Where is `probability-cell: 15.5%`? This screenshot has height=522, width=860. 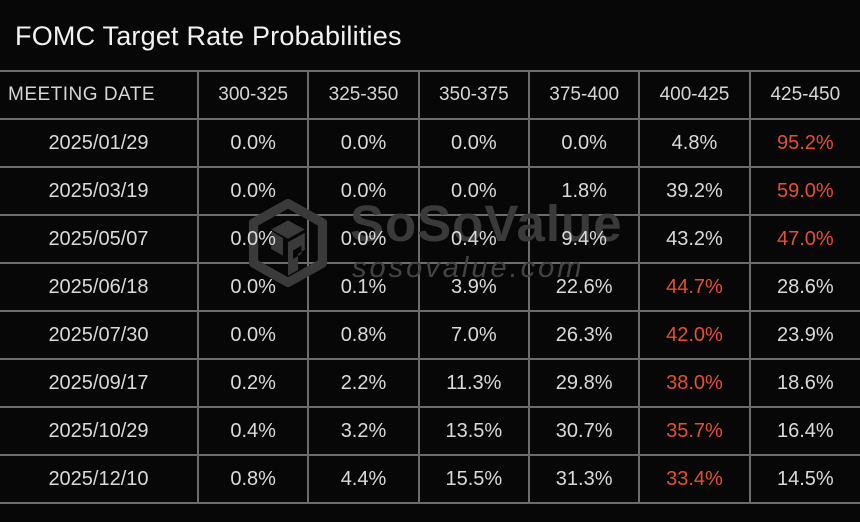
probability-cell: 15.5% is located at coordinates (473, 479).